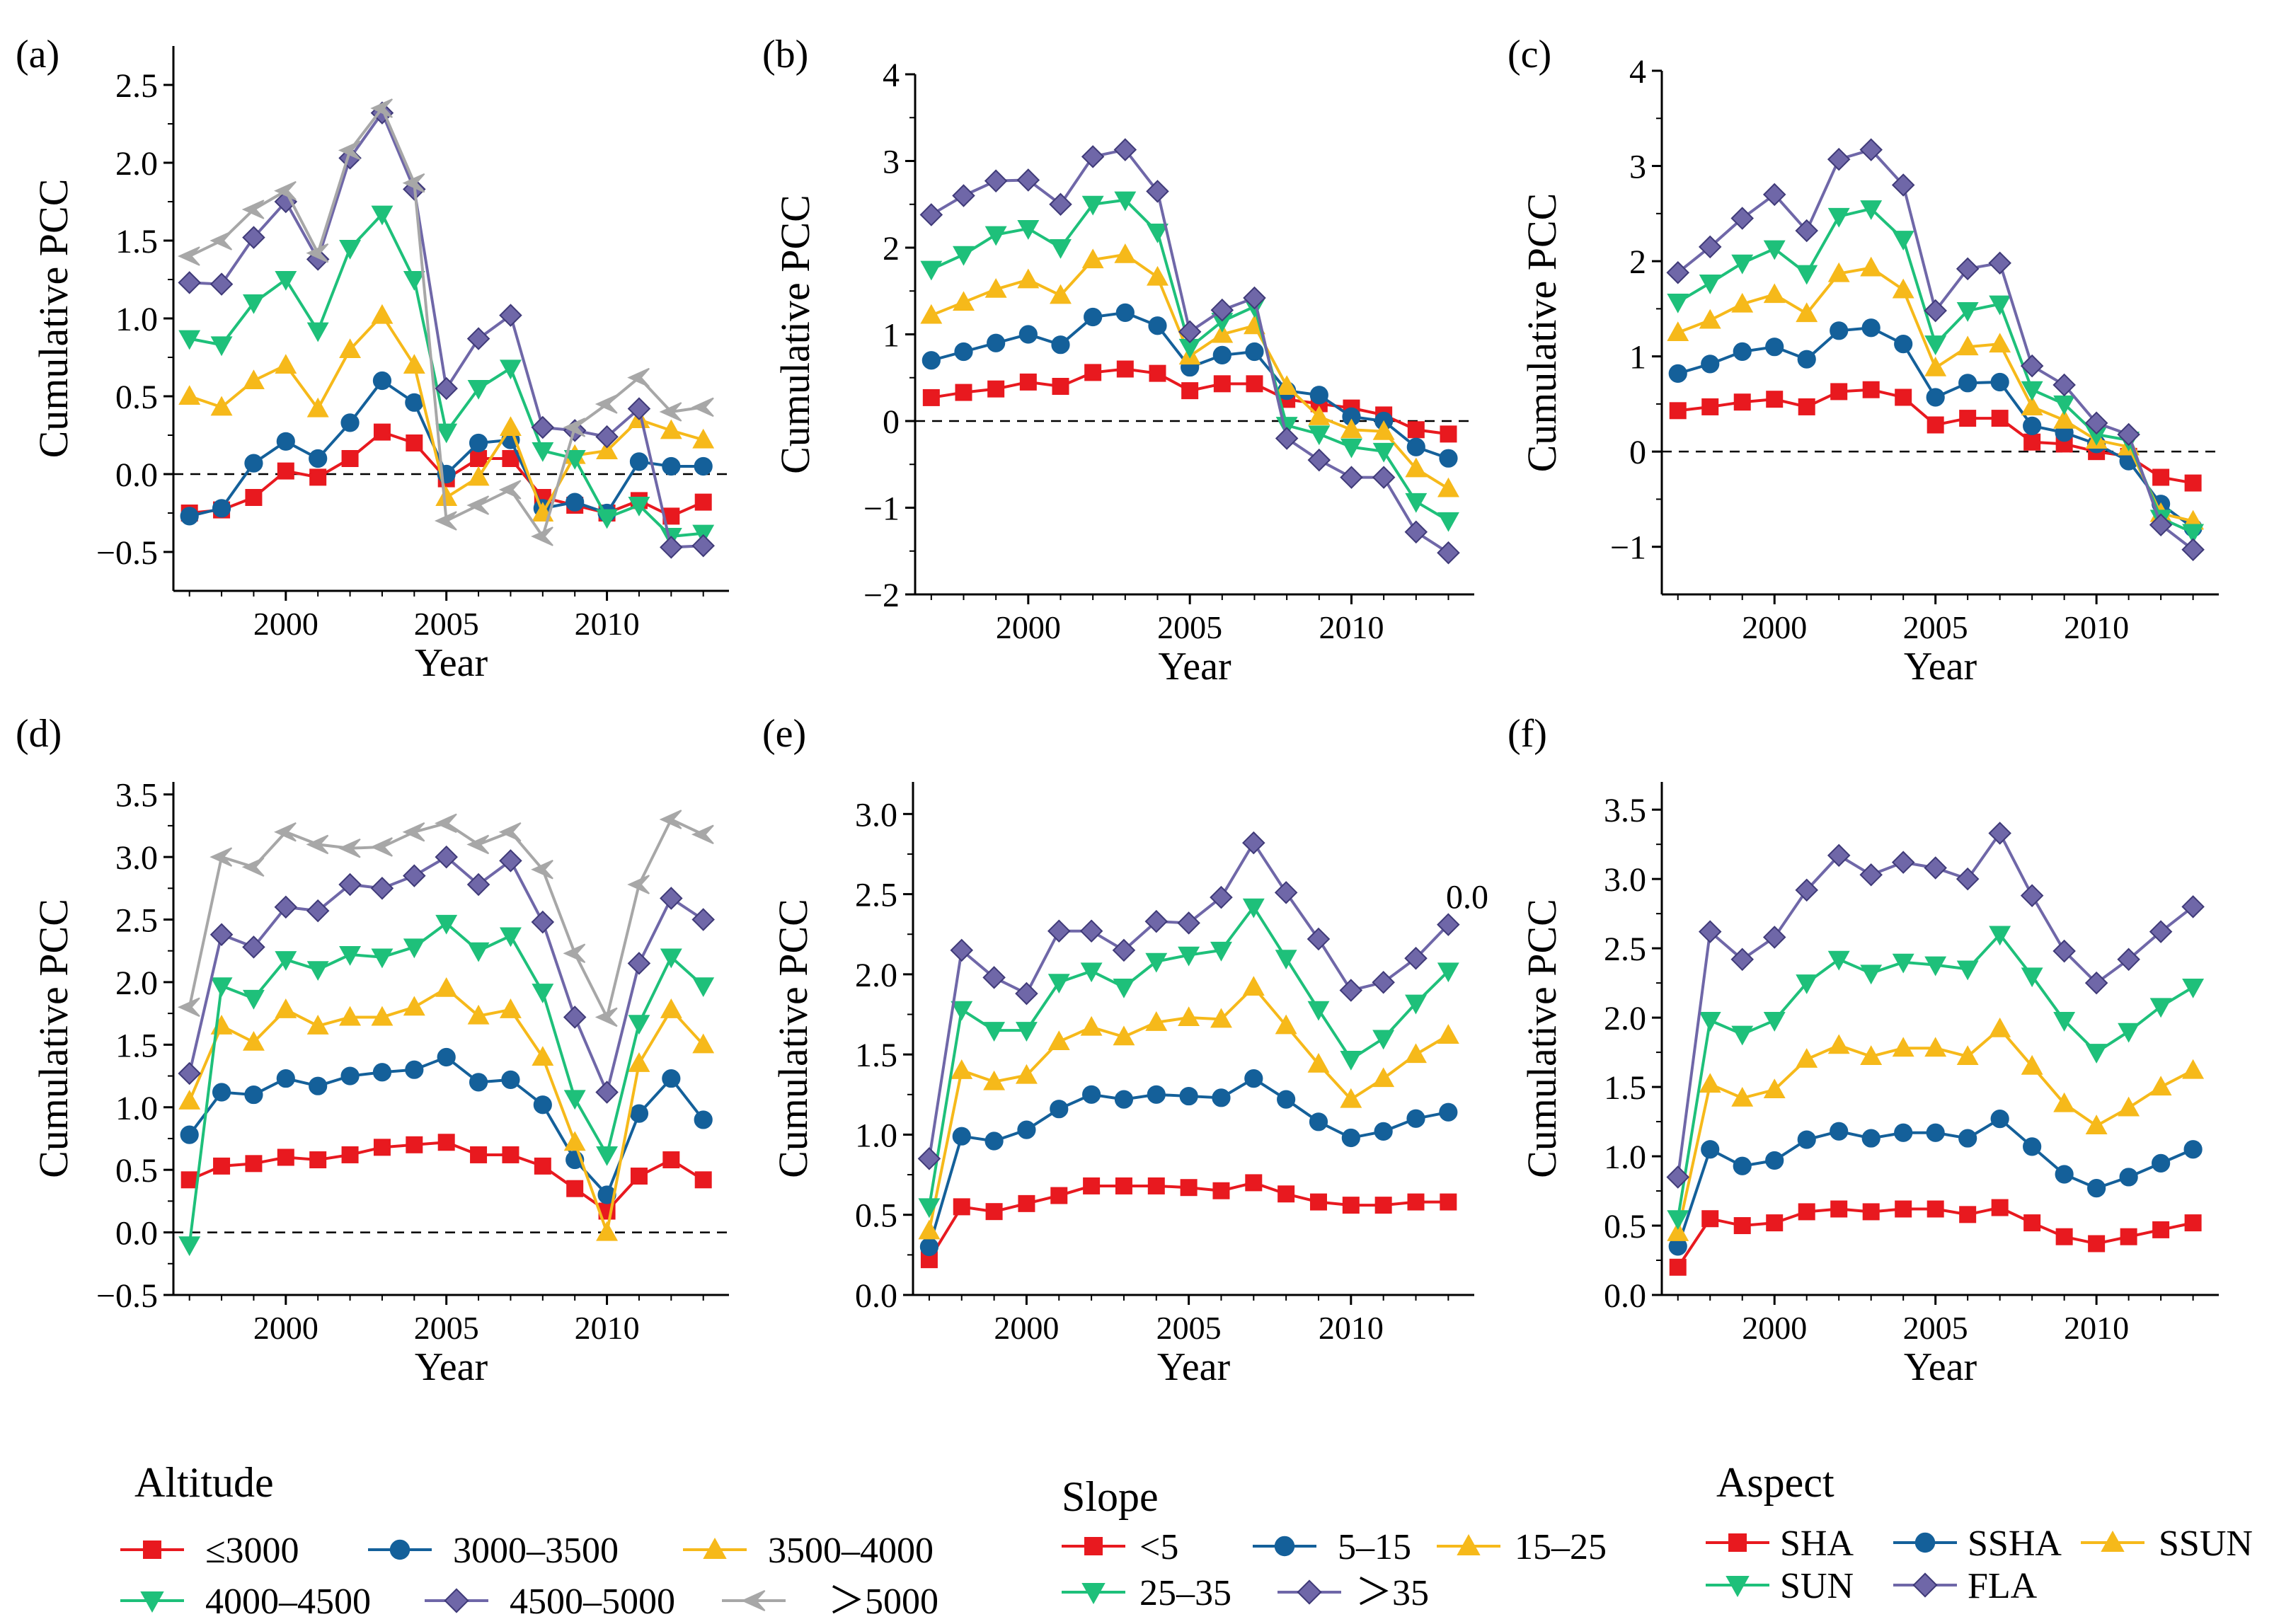  Describe the element at coordinates (1977, 1544) in the screenshot. I see `legend-entry: SSHA` at that location.